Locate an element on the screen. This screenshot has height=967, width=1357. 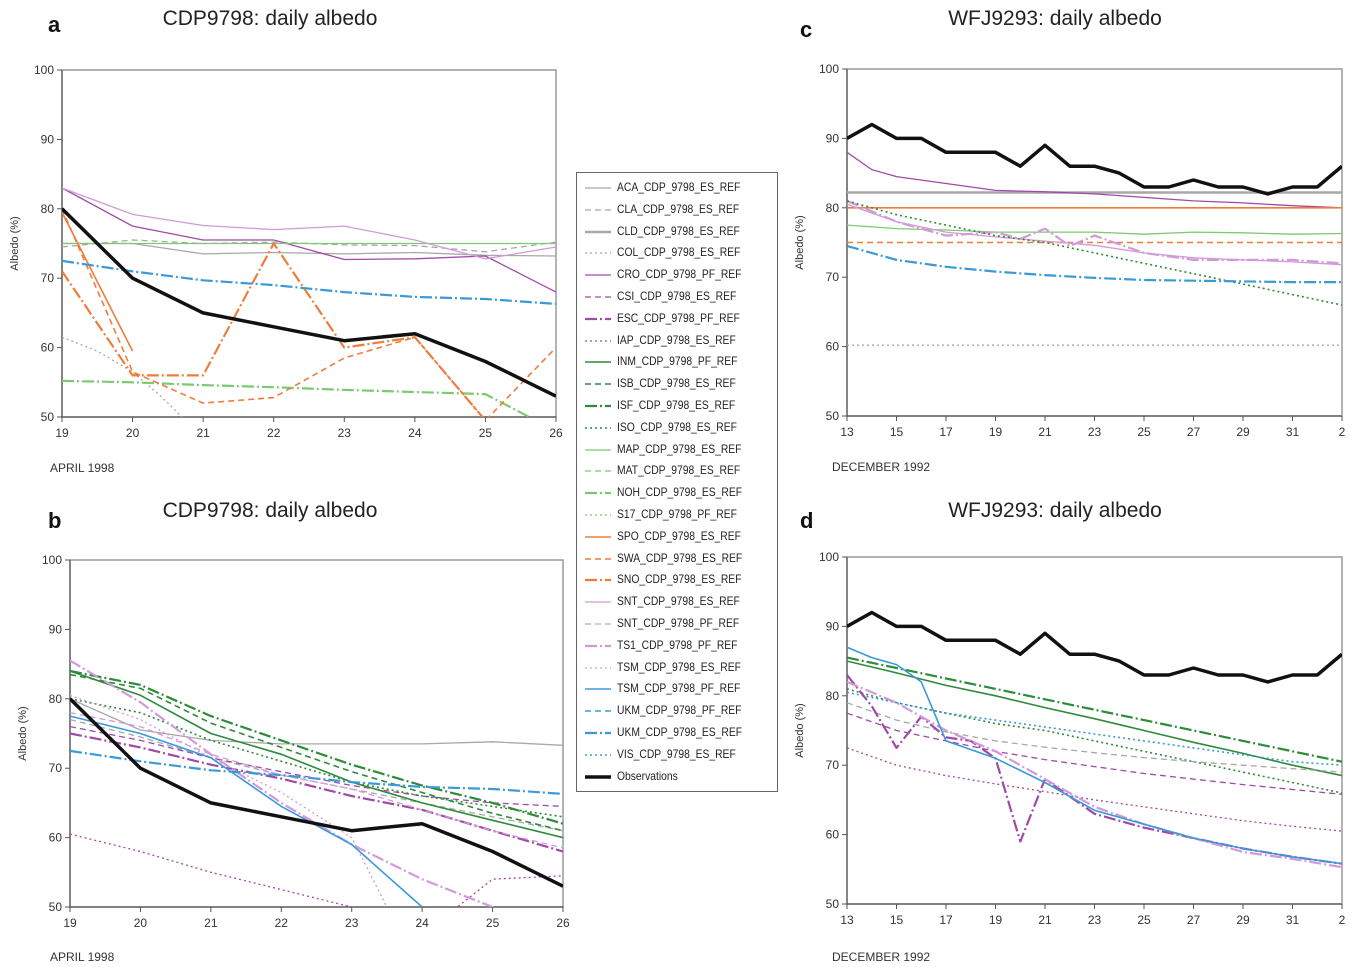
legend-entry: ISB_CDP_9798_ES_REF is located at coordinates (677, 384).